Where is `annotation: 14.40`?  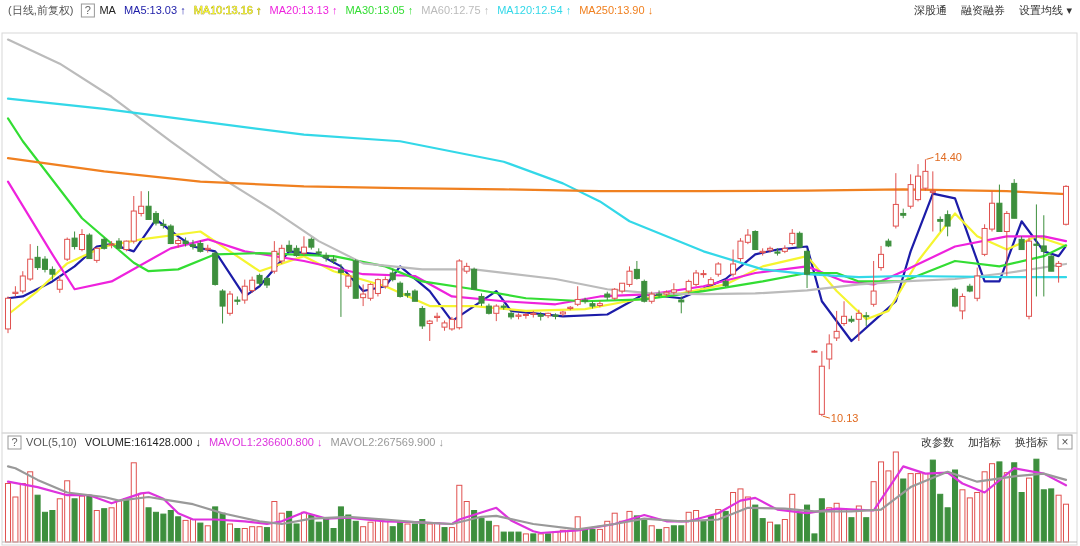 annotation: 14.40 is located at coordinates (948, 157).